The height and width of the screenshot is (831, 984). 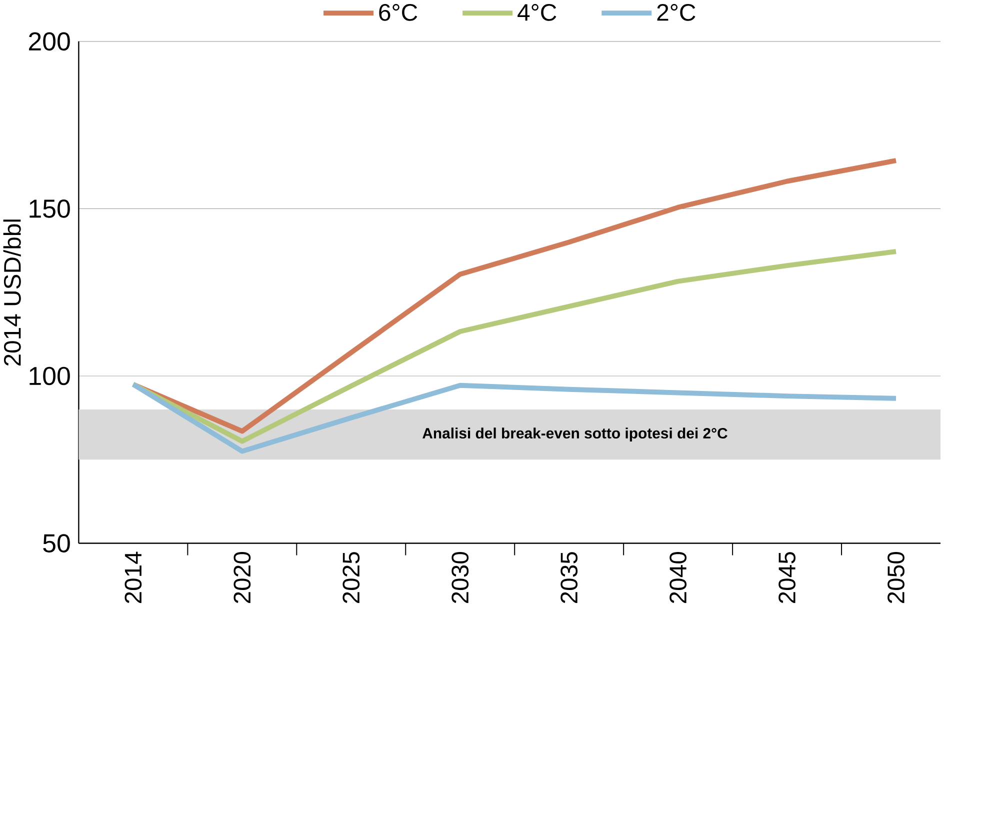 What do you see at coordinates (787, 578) in the screenshot?
I see `x-tick-label: 2045` at bounding box center [787, 578].